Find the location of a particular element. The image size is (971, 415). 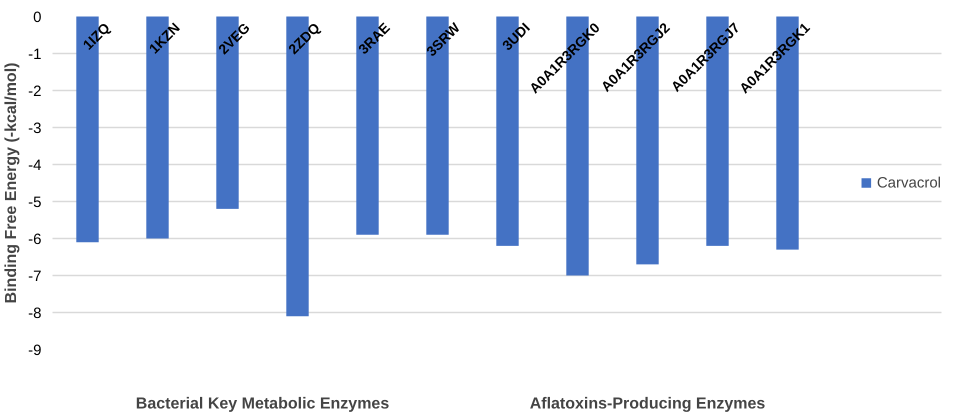

y-tick-label: -9 is located at coordinates (35, 350).